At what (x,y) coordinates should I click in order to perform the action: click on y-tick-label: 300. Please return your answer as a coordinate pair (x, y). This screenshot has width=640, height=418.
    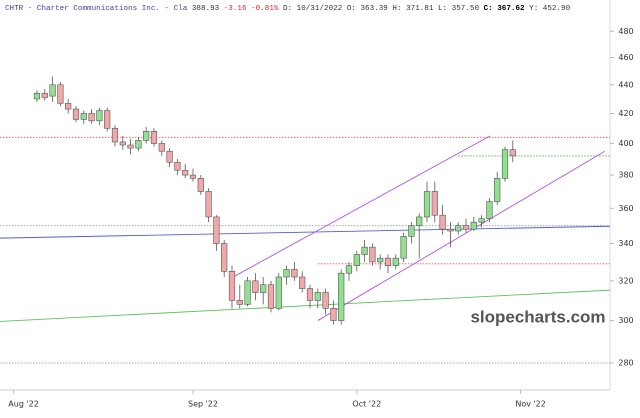
    Looking at the image, I should click on (625, 320).